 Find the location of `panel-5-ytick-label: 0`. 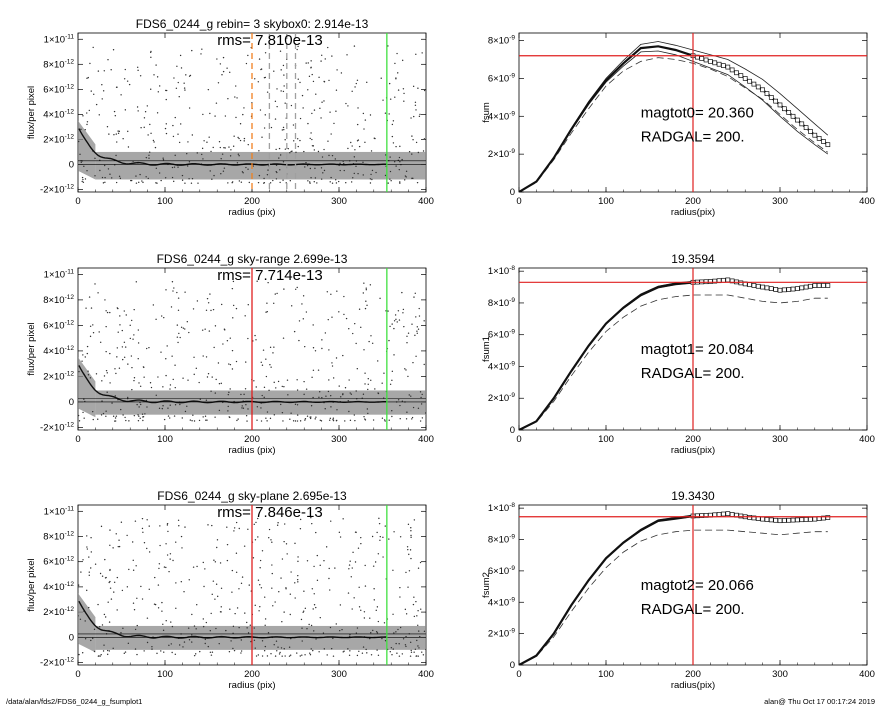

panel-5-ytick-label: 0 is located at coordinates (71, 637).